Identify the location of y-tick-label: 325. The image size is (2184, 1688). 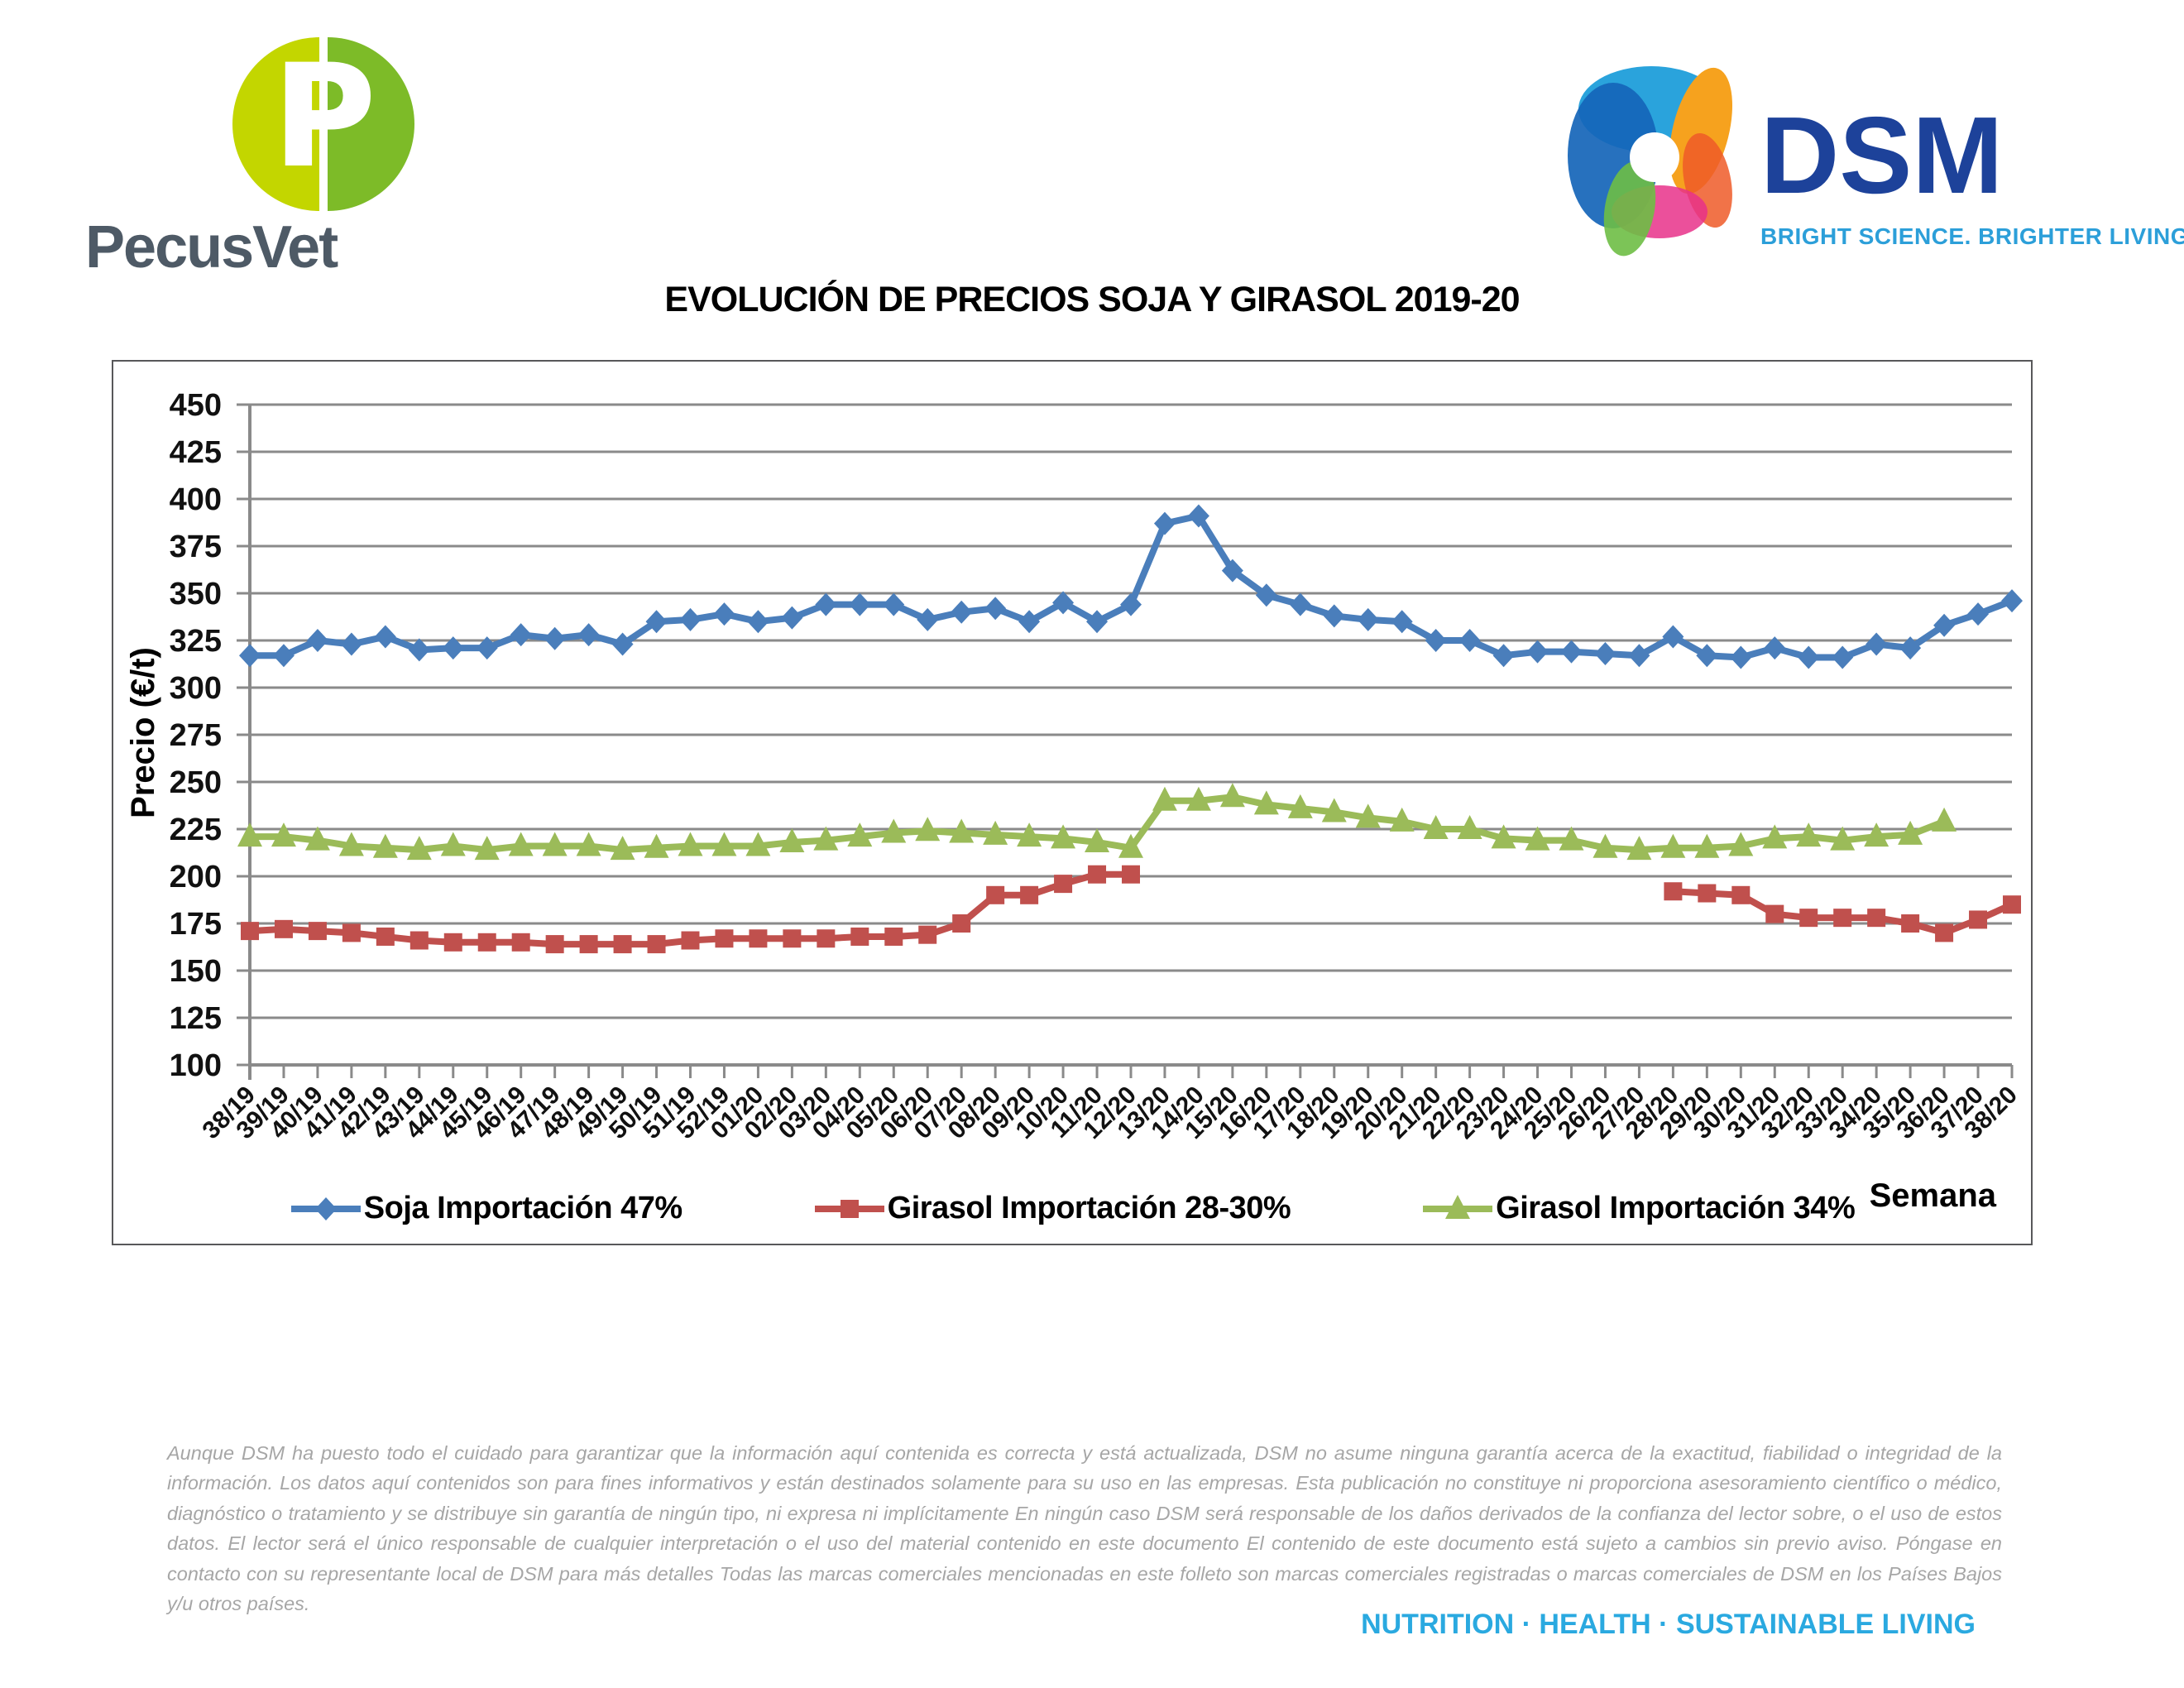
(196, 641).